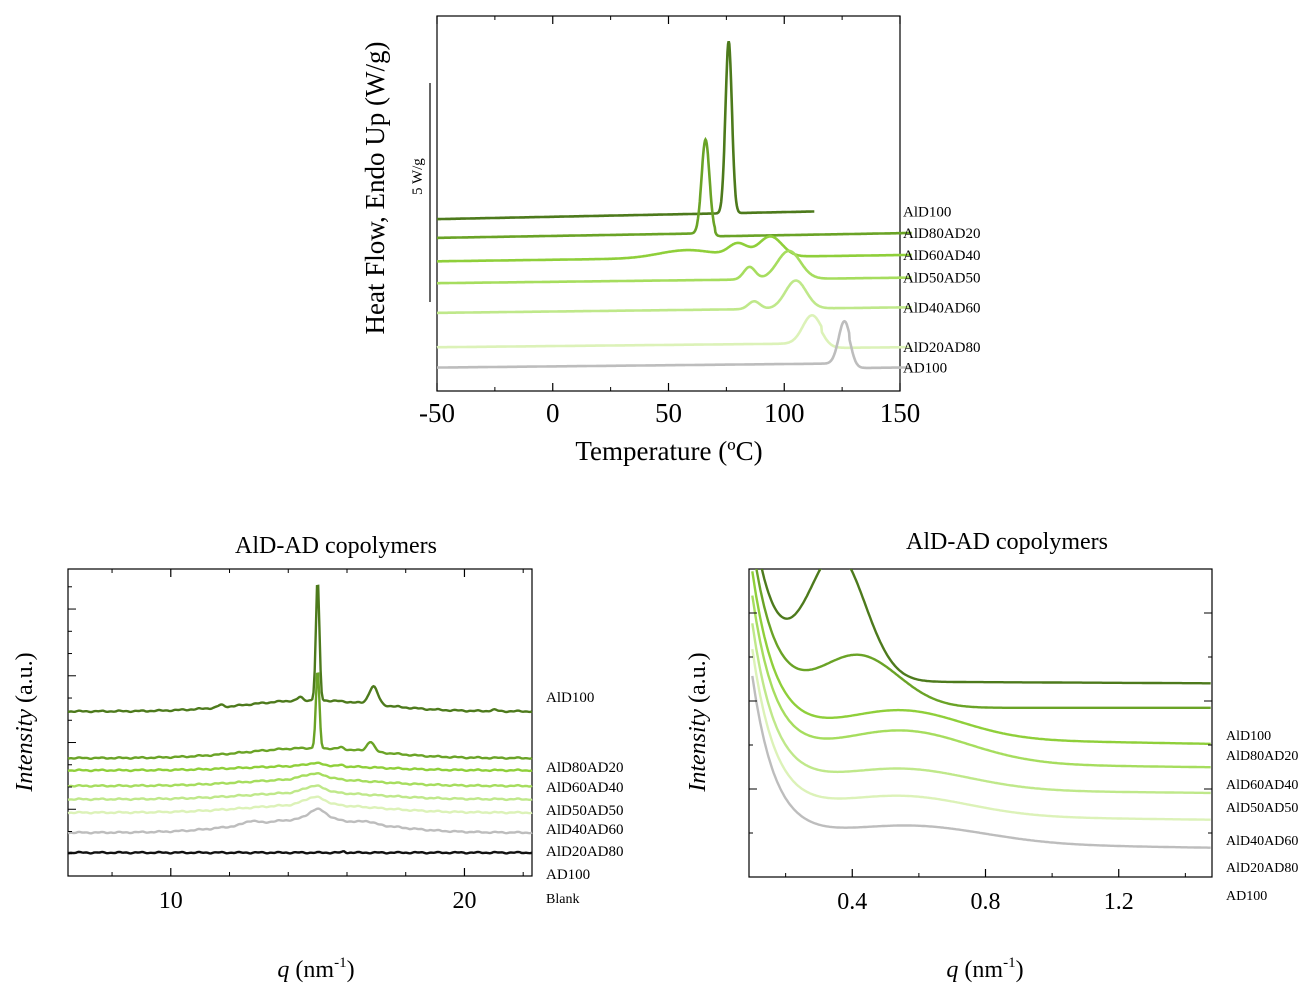  Describe the element at coordinates (900, 413) in the screenshot. I see `dsc-x-tick-label: 150` at that location.